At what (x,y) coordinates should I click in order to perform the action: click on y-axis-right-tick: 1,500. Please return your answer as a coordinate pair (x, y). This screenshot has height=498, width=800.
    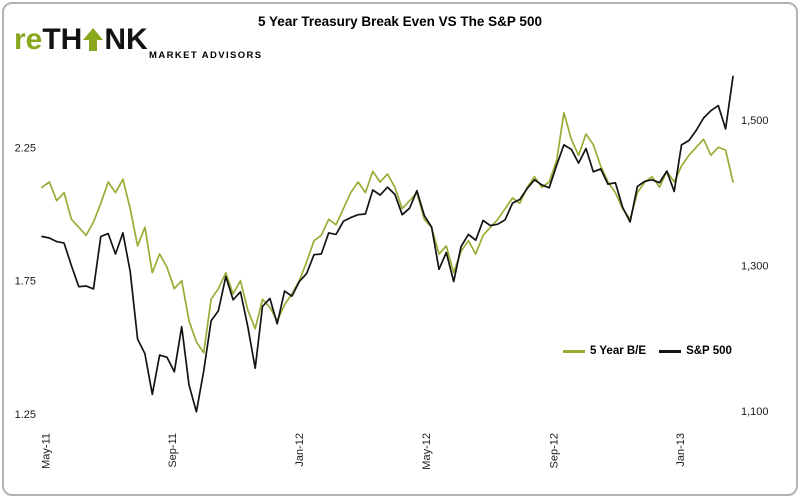
    Looking at the image, I should click on (755, 121).